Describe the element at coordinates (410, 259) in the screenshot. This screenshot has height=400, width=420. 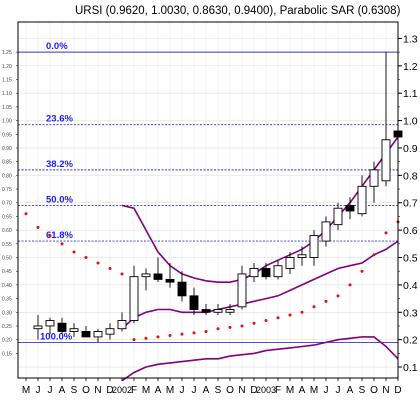
I see `y-right-tick-label: 0.5` at that location.